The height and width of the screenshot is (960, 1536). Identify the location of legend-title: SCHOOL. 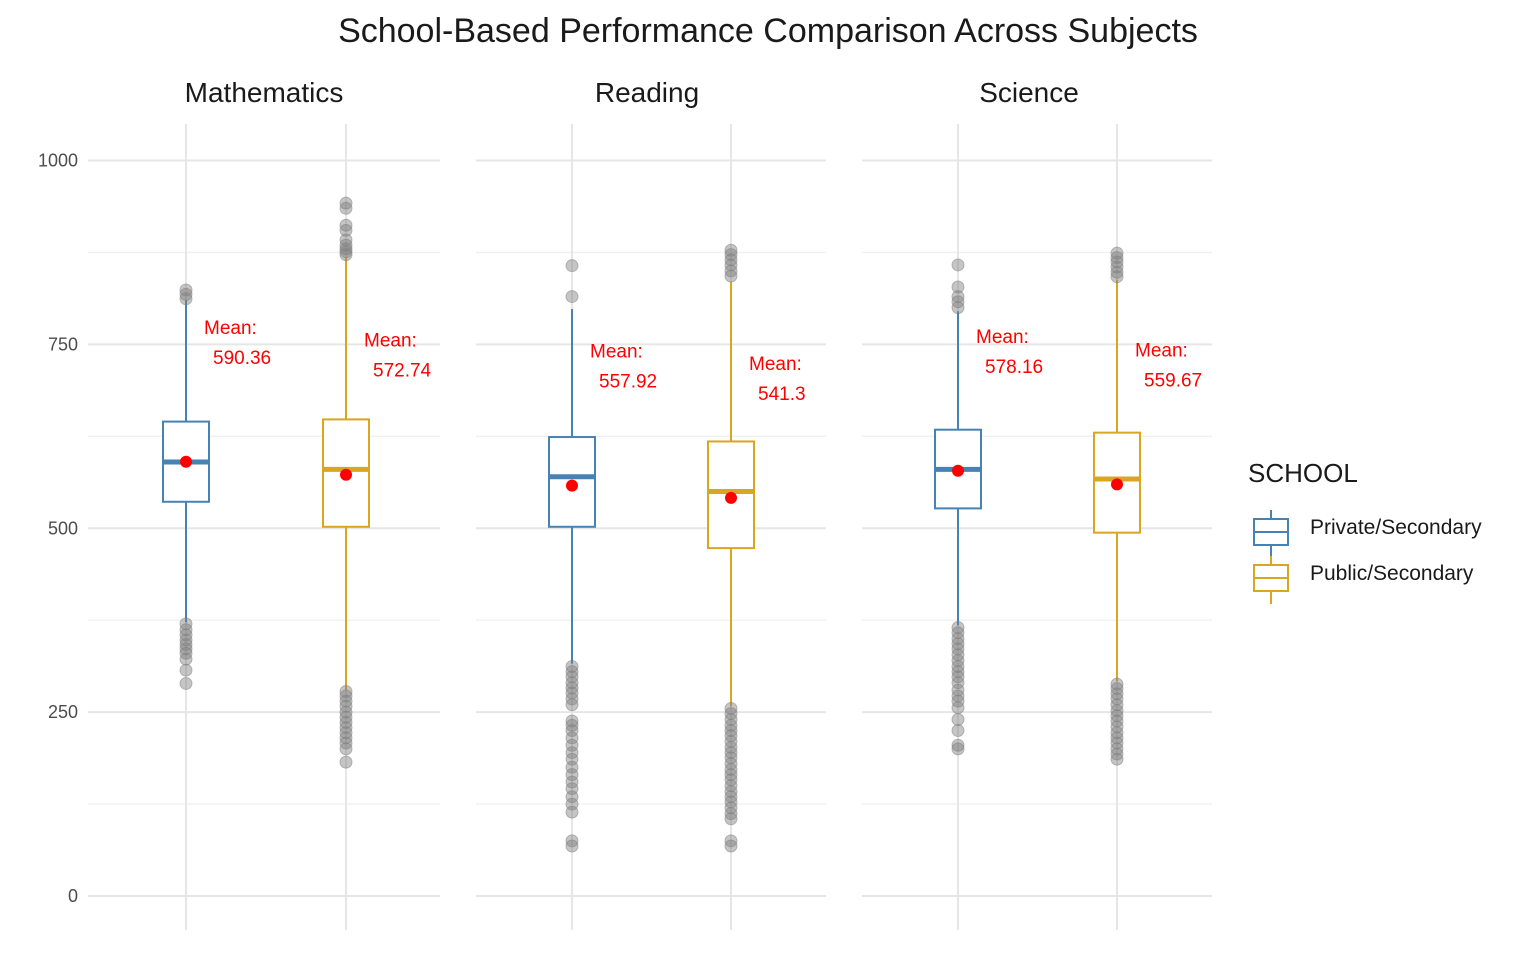
(1303, 473).